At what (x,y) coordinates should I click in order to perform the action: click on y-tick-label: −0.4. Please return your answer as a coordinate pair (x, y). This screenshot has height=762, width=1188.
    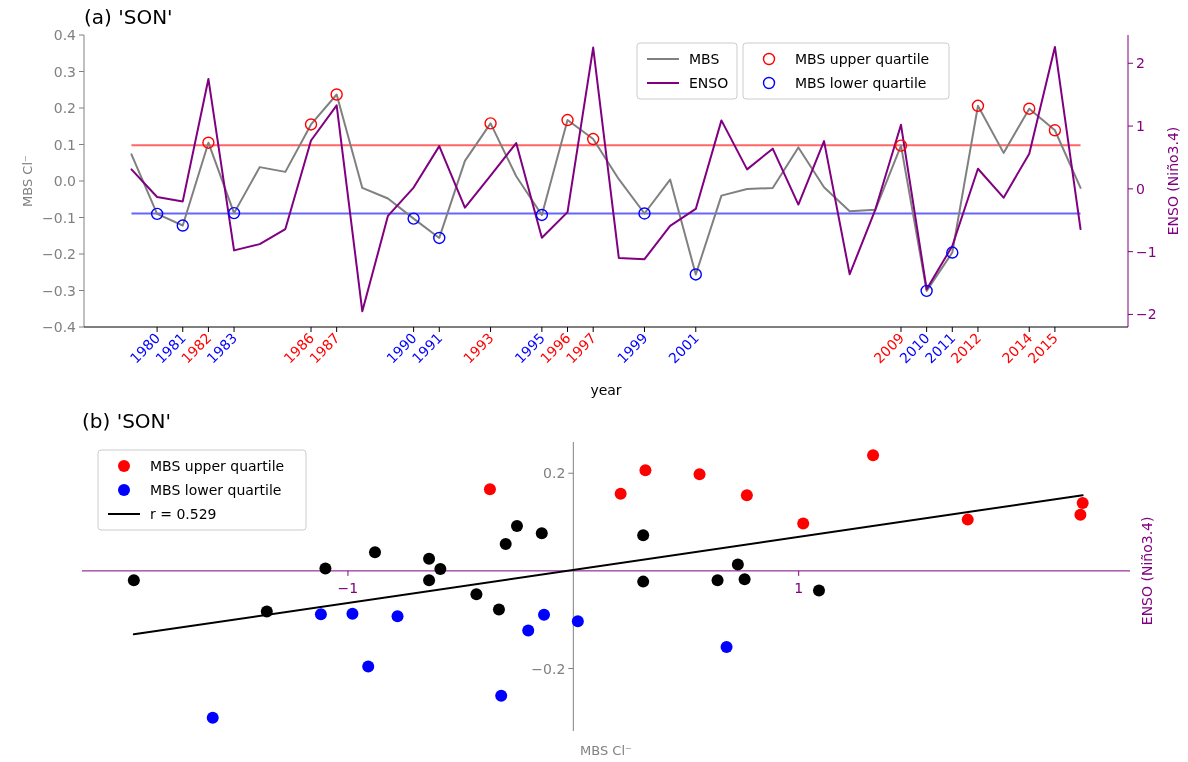
    Looking at the image, I should click on (59, 327).